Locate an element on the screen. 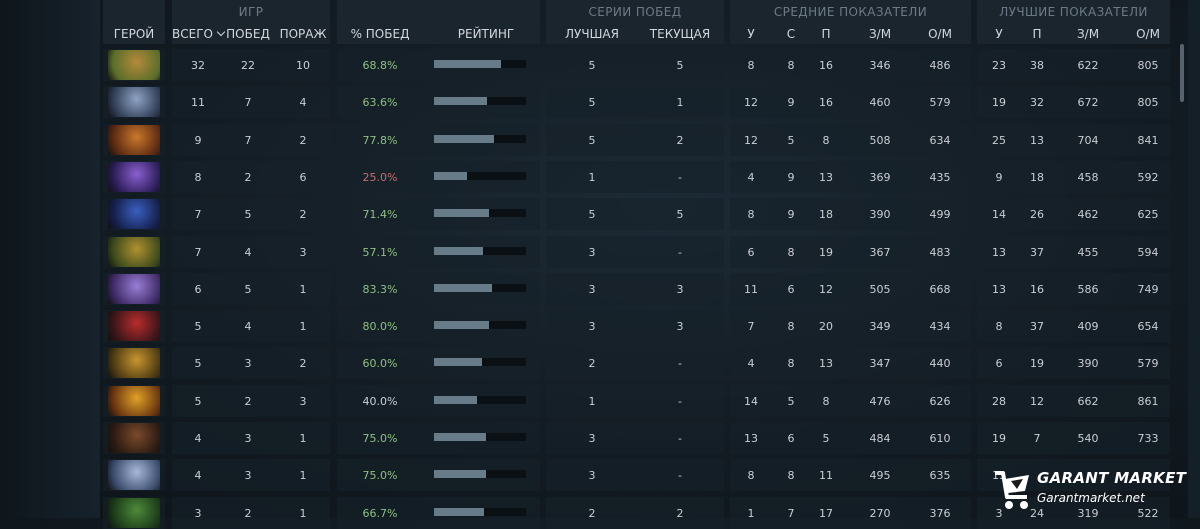  cell-best-k: 13 is located at coordinates (999, 289).